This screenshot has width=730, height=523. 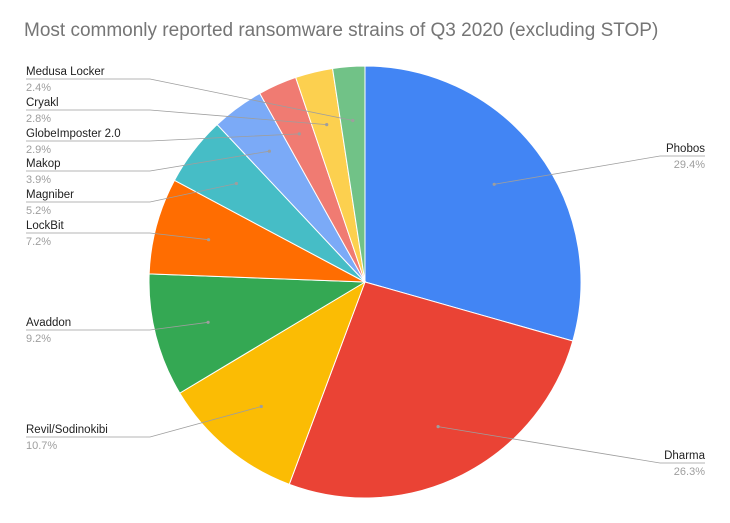 I want to click on slice-label-name: Medusa Locker, so click(x=65, y=72).